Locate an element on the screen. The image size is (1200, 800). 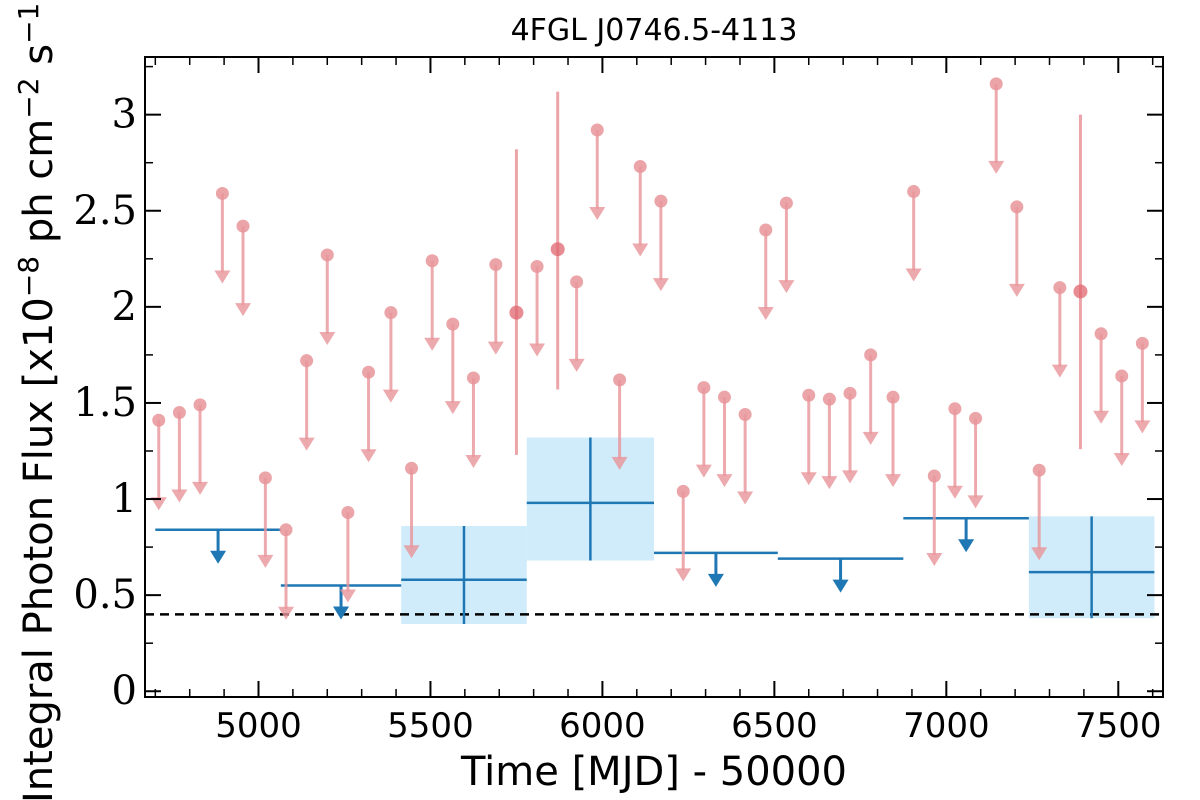
x-tick-label: 6500 is located at coordinates (774, 726).